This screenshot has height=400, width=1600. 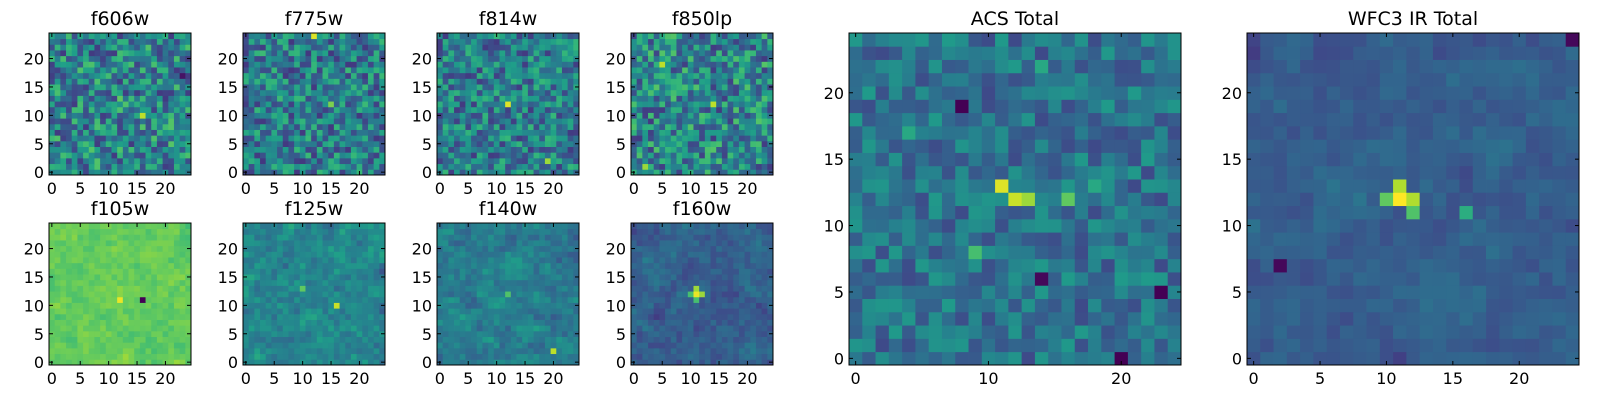 What do you see at coordinates (719, 188) in the screenshot?
I see `x-tick-label: 15` at bounding box center [719, 188].